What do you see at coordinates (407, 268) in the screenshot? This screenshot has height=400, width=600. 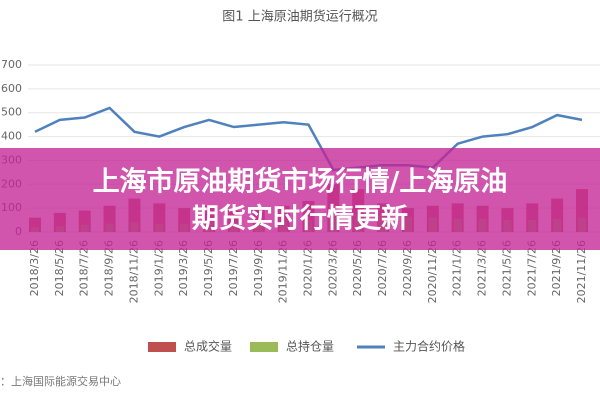 I see `x-tick-label: 2020/9/26` at bounding box center [407, 268].